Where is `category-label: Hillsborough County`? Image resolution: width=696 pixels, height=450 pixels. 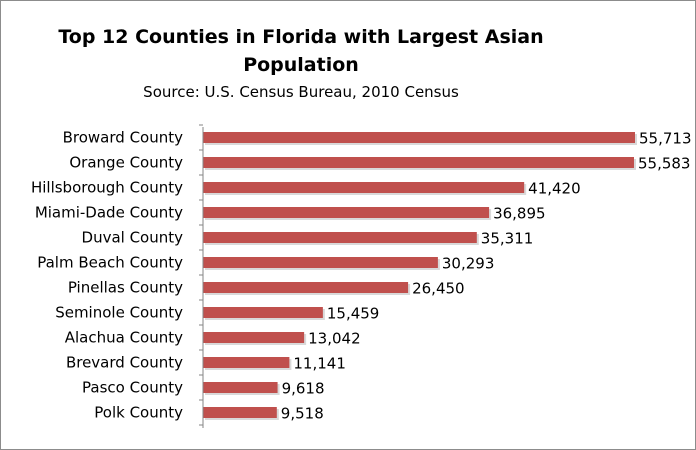
category-label: Hillsborough County is located at coordinates (107, 188).